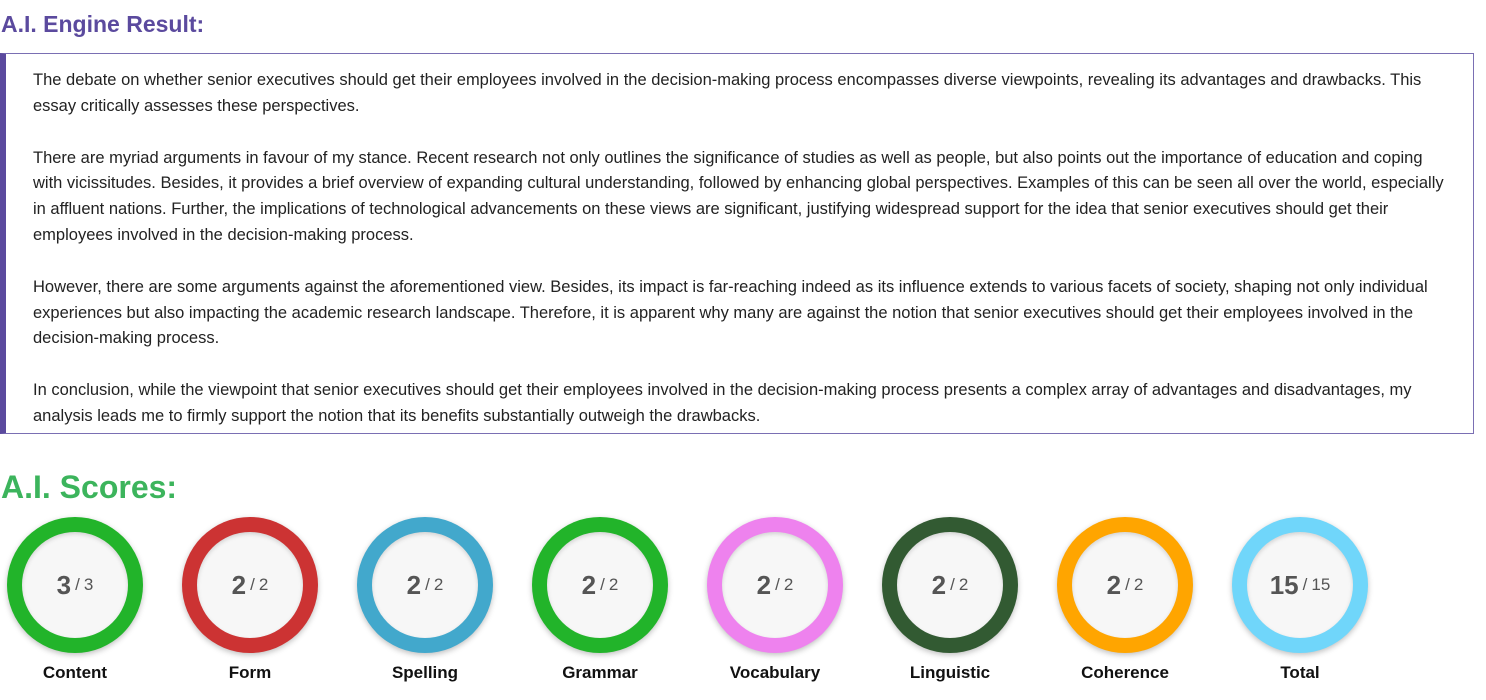 The height and width of the screenshot is (700, 1486). Describe the element at coordinates (75, 672) in the screenshot. I see `score-label: Content` at that location.